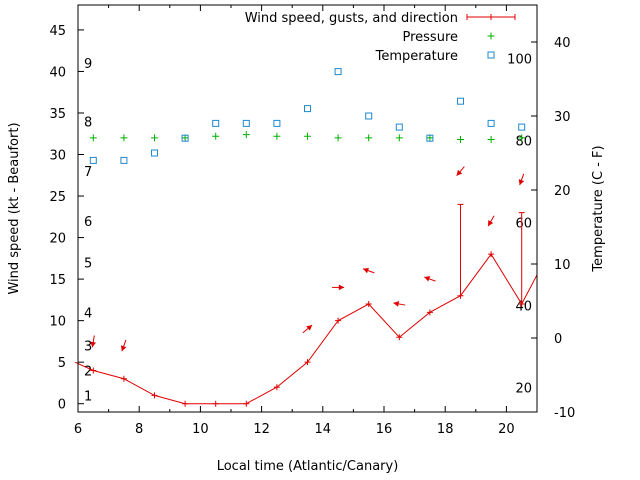  Describe the element at coordinates (416, 56) in the screenshot. I see `legend-temperature-label: Temperature` at that location.